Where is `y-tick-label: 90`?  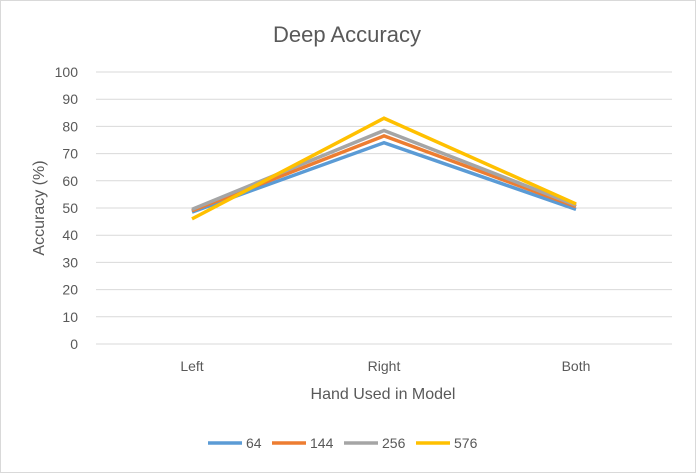 y-tick-label: 90 is located at coordinates (70, 99).